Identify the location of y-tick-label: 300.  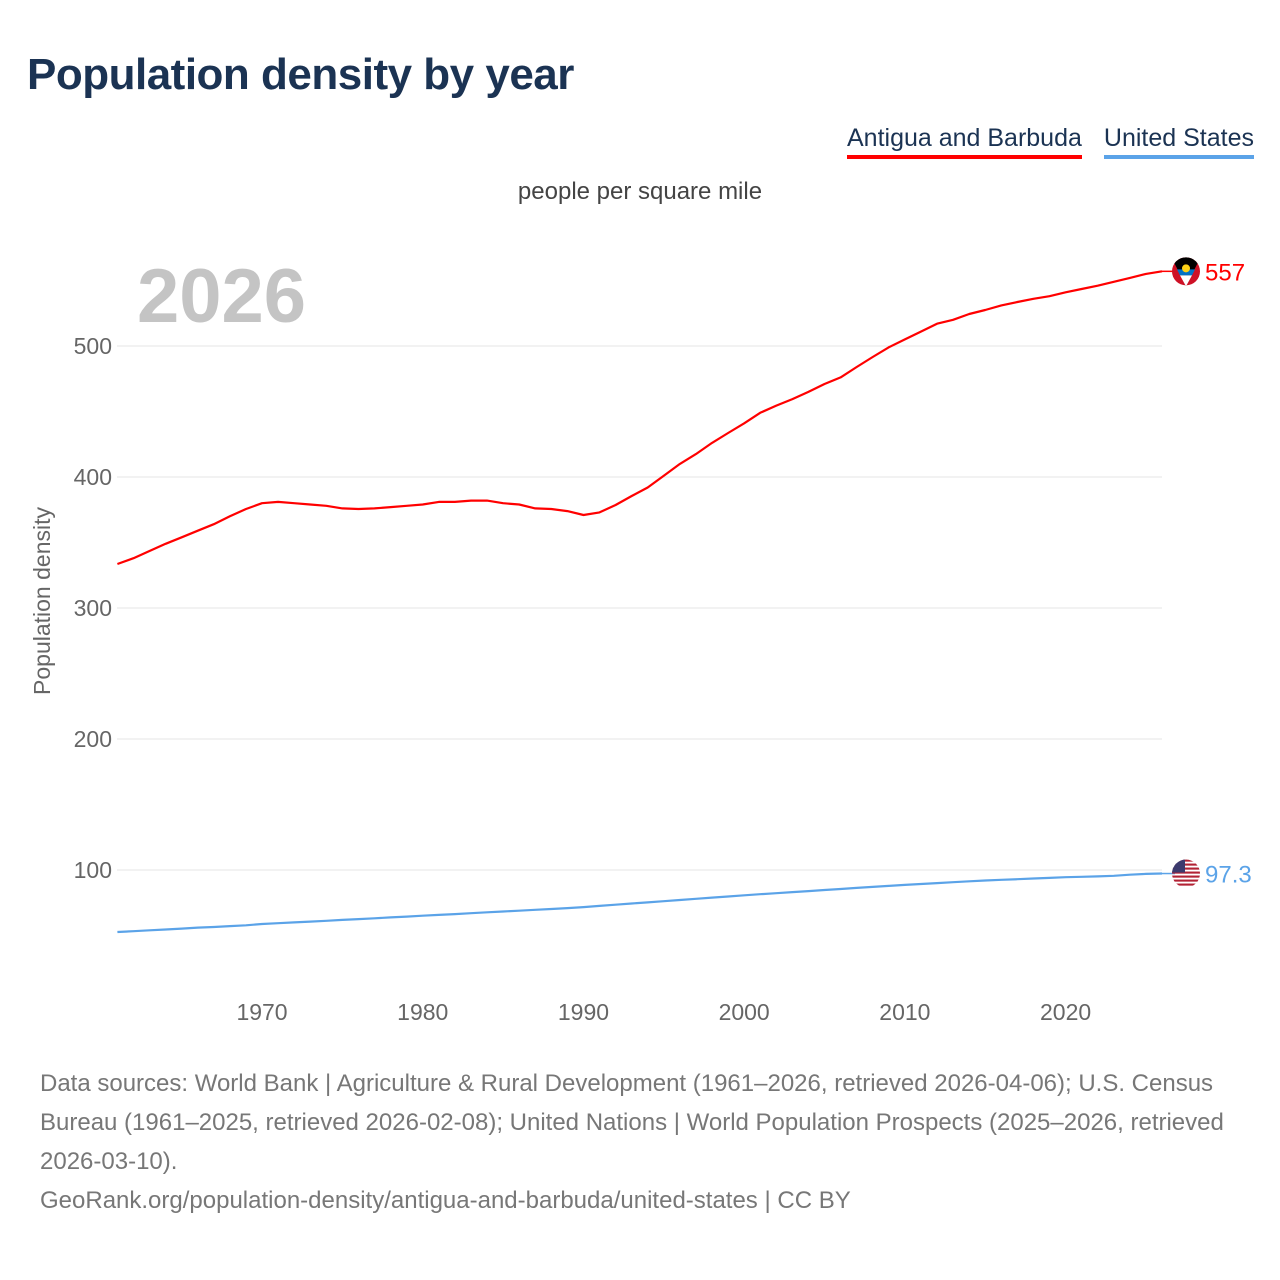
(93, 608).